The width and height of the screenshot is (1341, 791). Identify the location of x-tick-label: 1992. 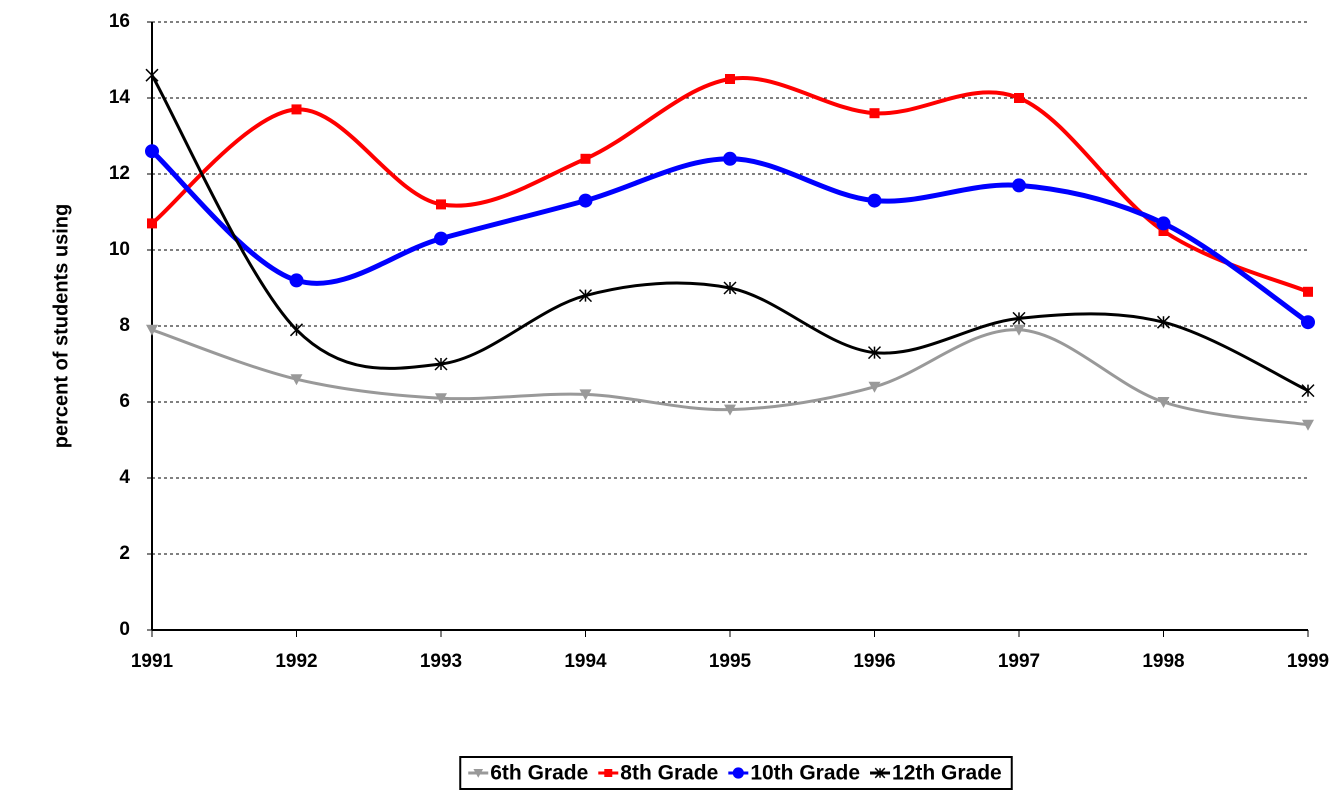
(296, 661).